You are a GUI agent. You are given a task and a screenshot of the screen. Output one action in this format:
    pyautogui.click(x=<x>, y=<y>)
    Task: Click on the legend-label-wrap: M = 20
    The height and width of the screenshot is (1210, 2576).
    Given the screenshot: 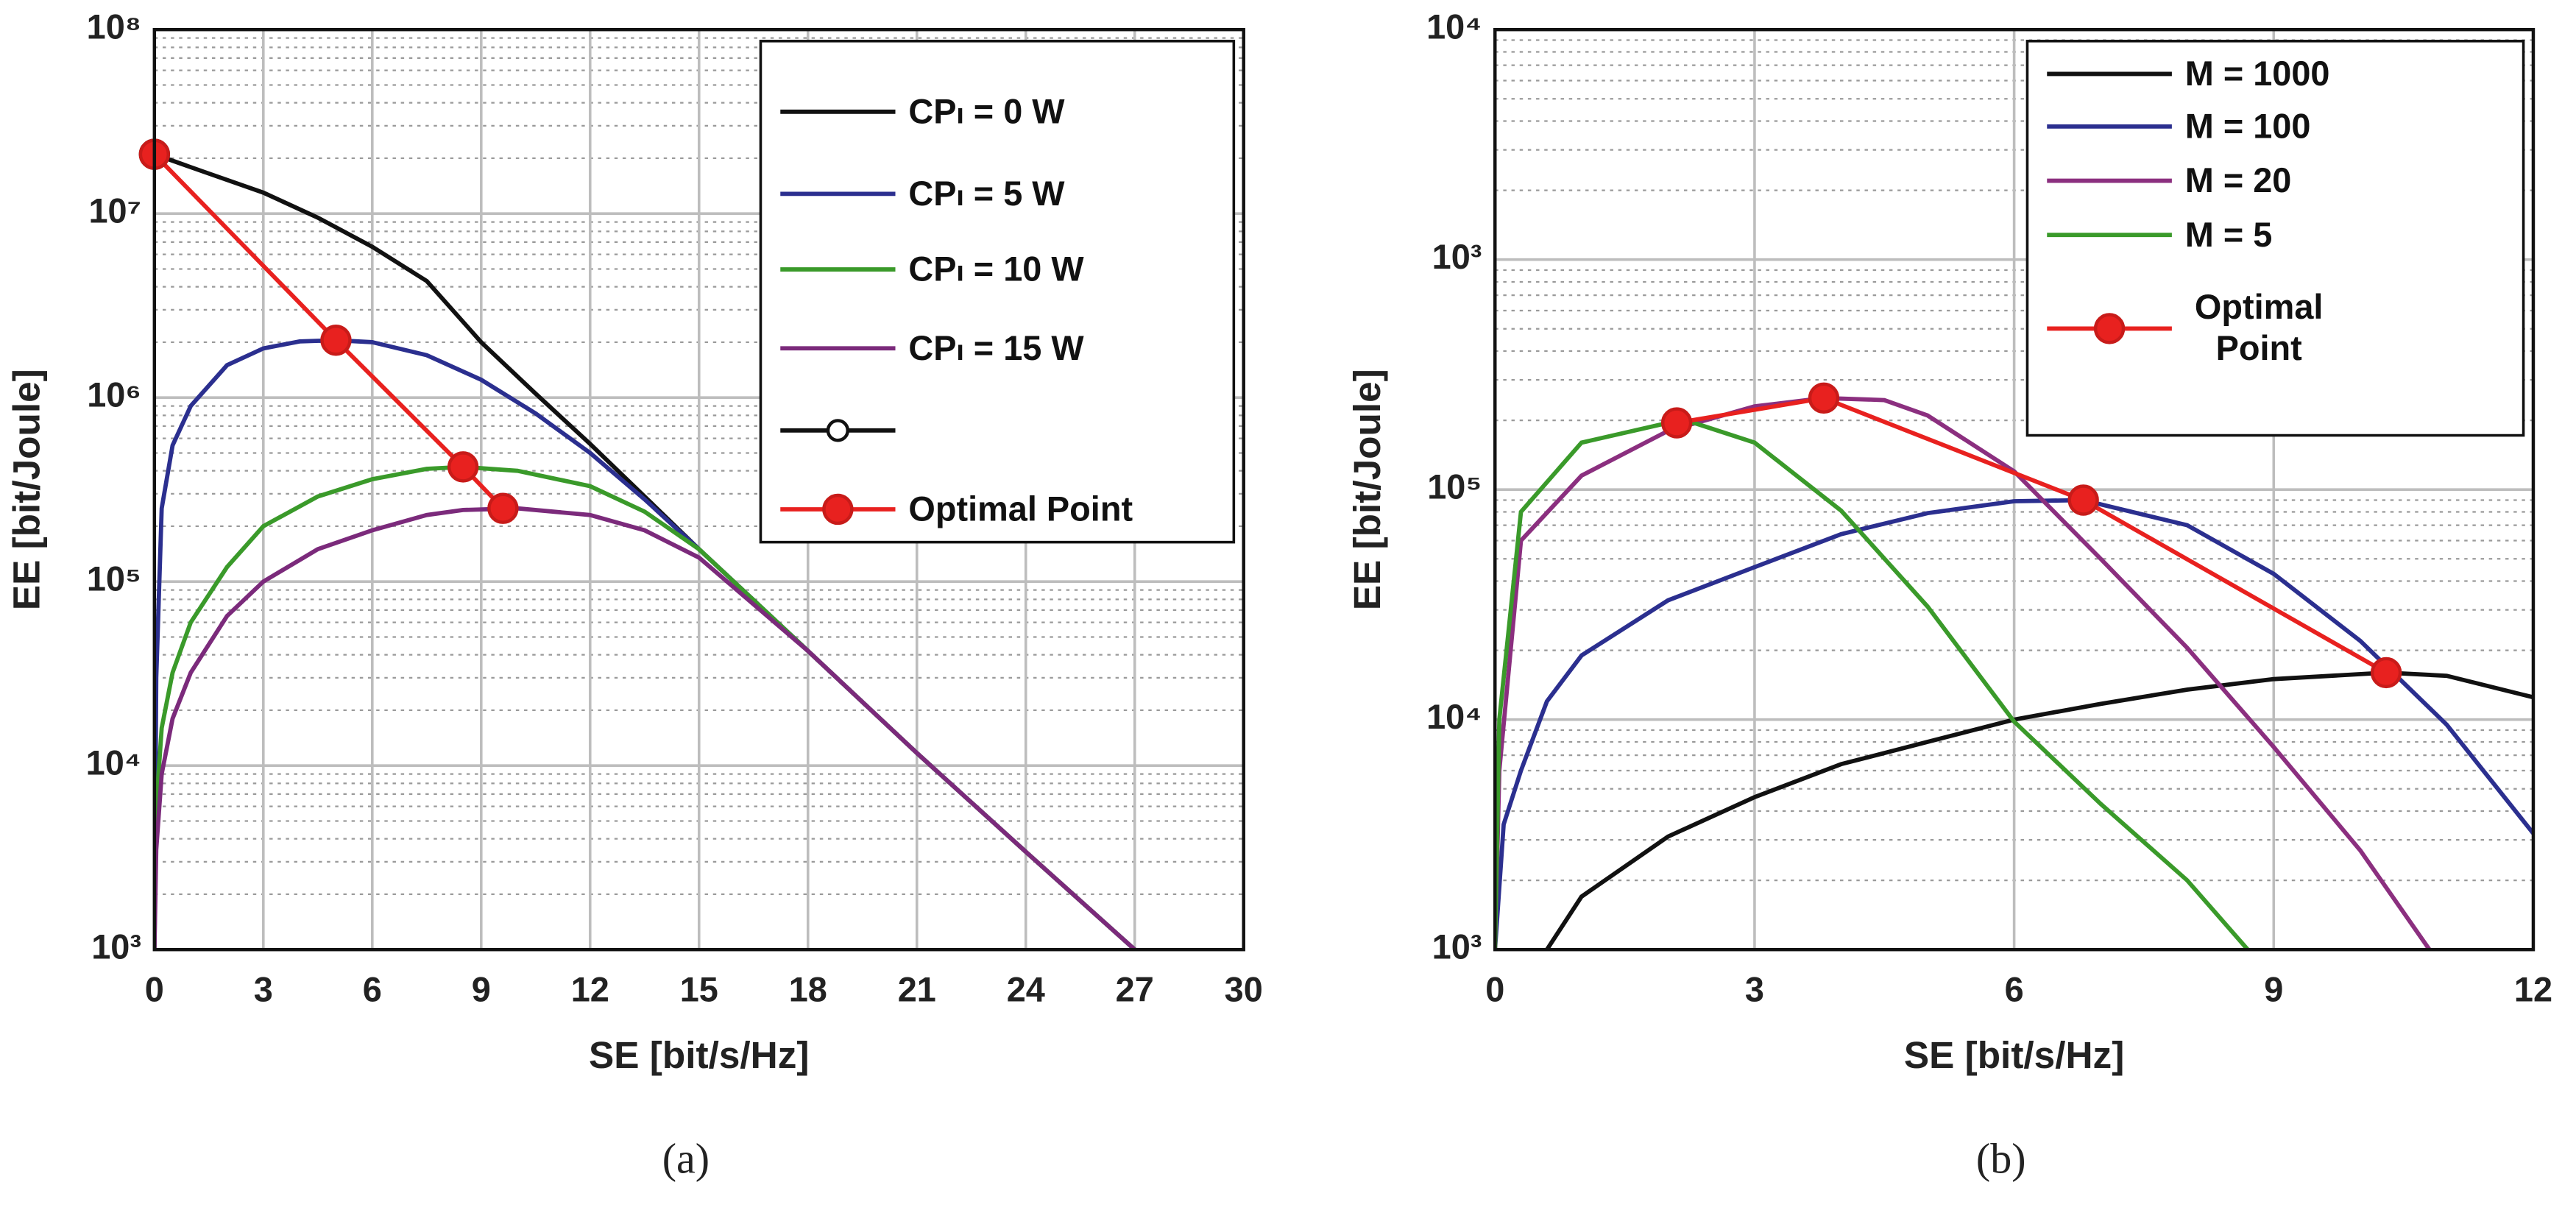 What is the action you would take?
    pyautogui.click(x=2351, y=181)
    